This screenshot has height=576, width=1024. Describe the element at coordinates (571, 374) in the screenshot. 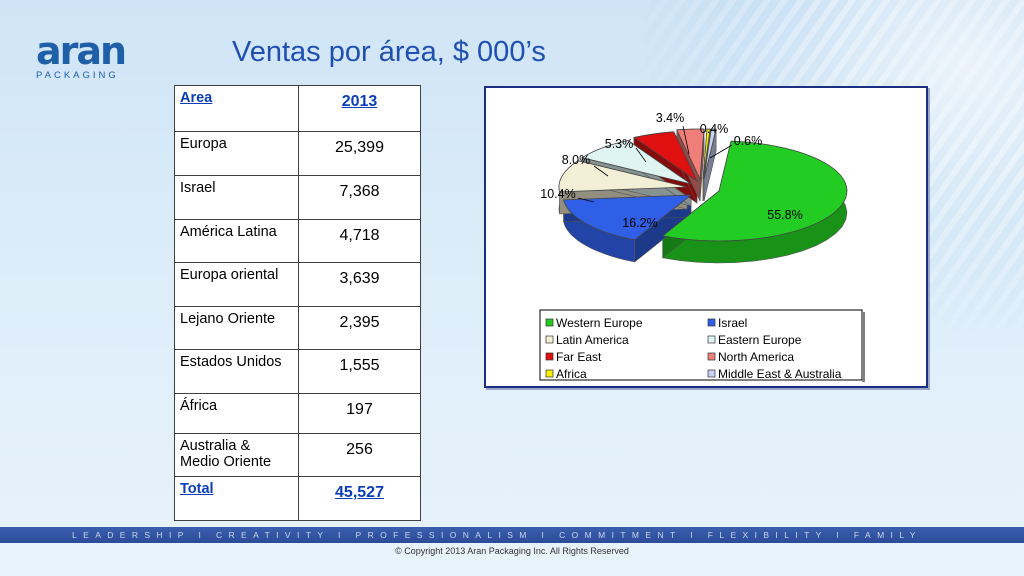

I see `legend-entry: Africa` at that location.